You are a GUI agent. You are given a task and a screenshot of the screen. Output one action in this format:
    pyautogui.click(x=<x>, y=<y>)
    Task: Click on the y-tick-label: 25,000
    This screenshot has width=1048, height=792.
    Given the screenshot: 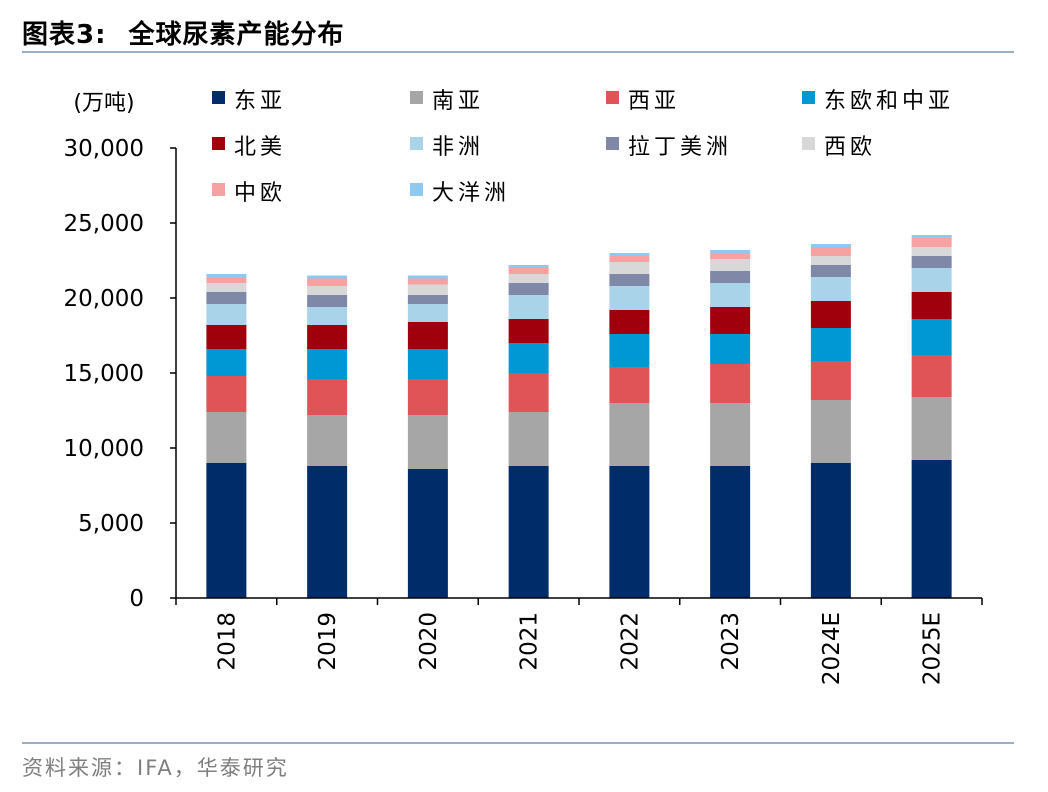 What is the action you would take?
    pyautogui.click(x=104, y=224)
    